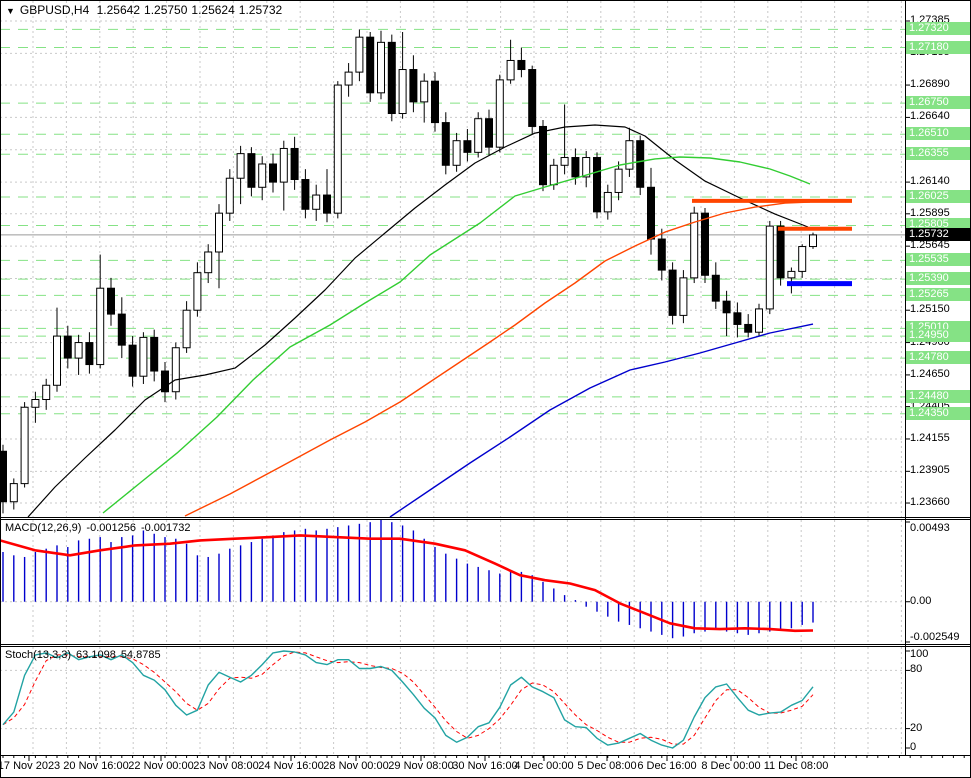 The image size is (971, 778). What do you see at coordinates (166, 10) in the screenshot?
I see `ohlc-high: 1.25750` at bounding box center [166, 10].